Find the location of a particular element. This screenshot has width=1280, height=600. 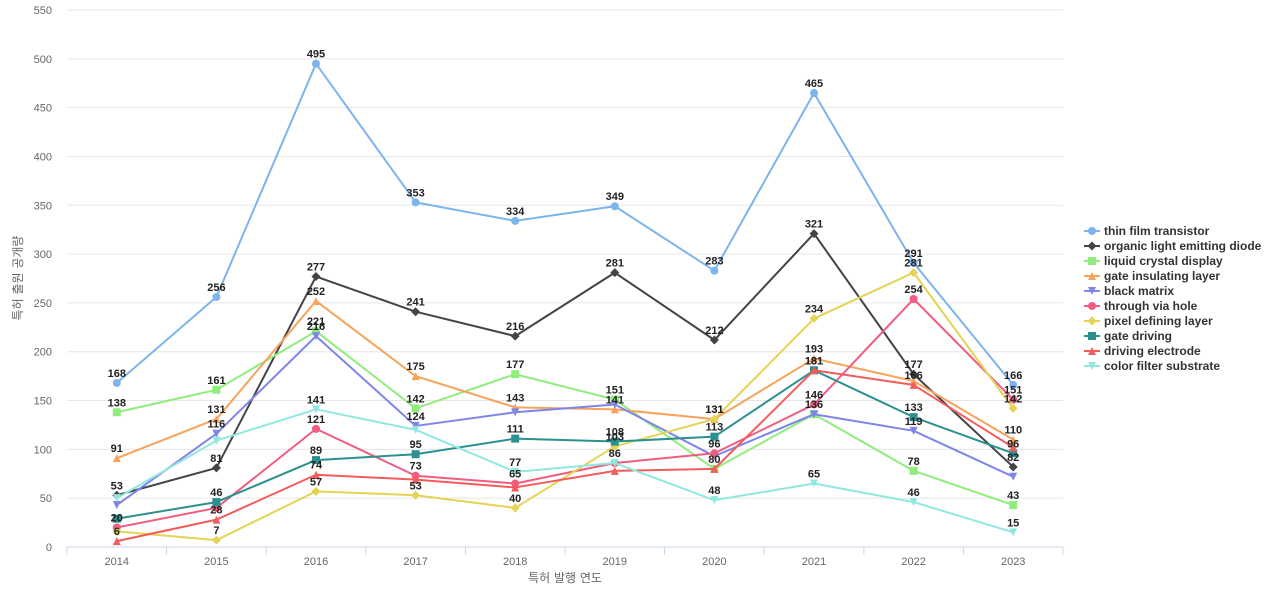

legend-item: color filter substrate is located at coordinates (1152, 366).